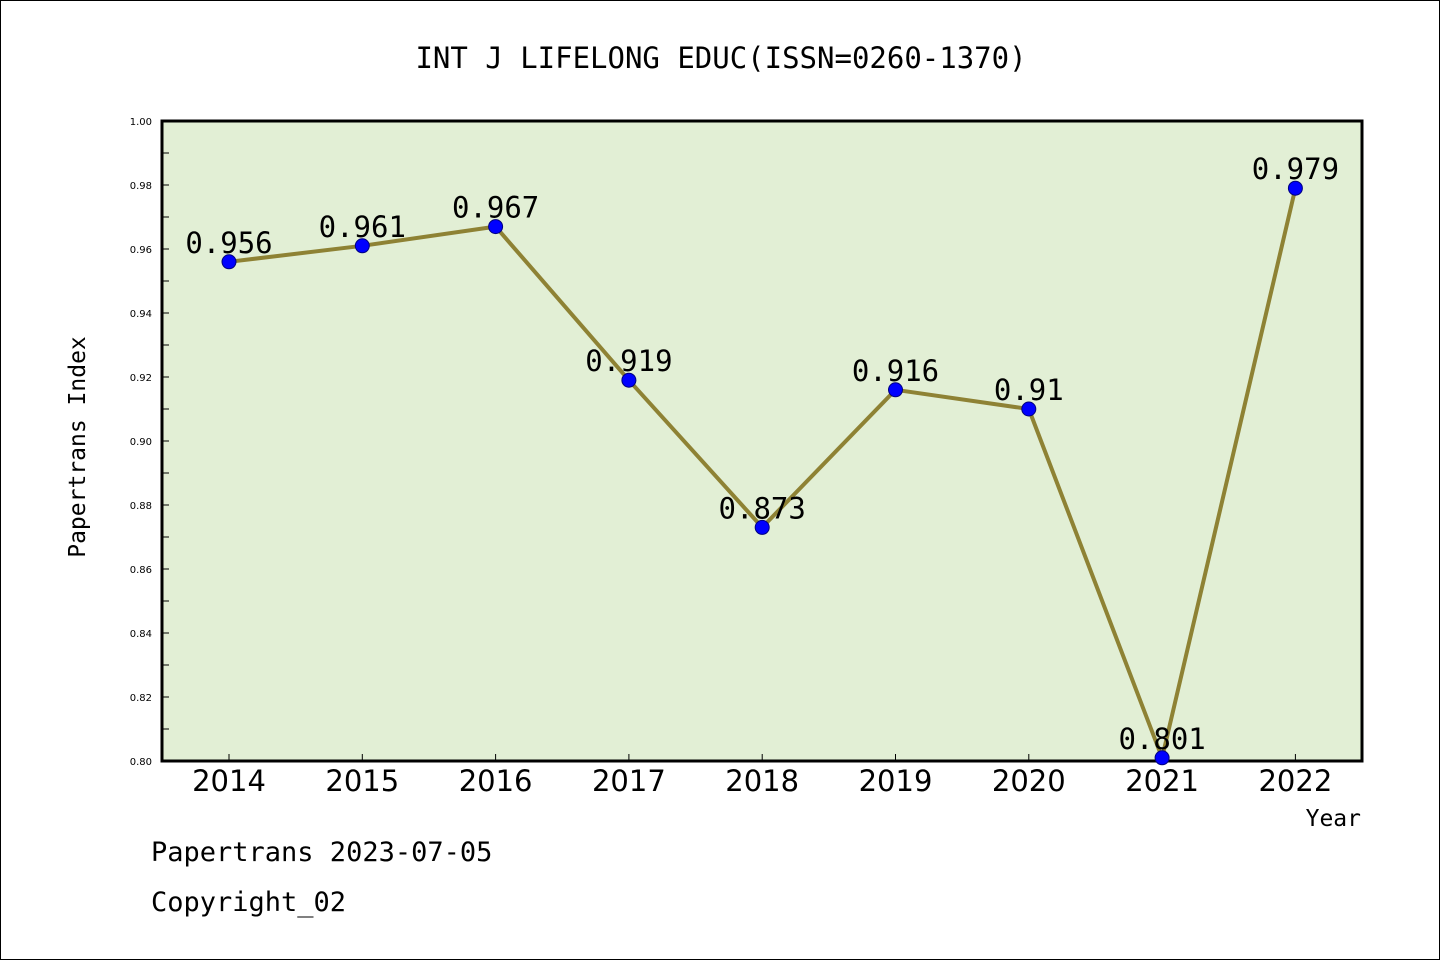  What do you see at coordinates (1162, 781) in the screenshot?
I see `x-tick-label: 2021` at bounding box center [1162, 781].